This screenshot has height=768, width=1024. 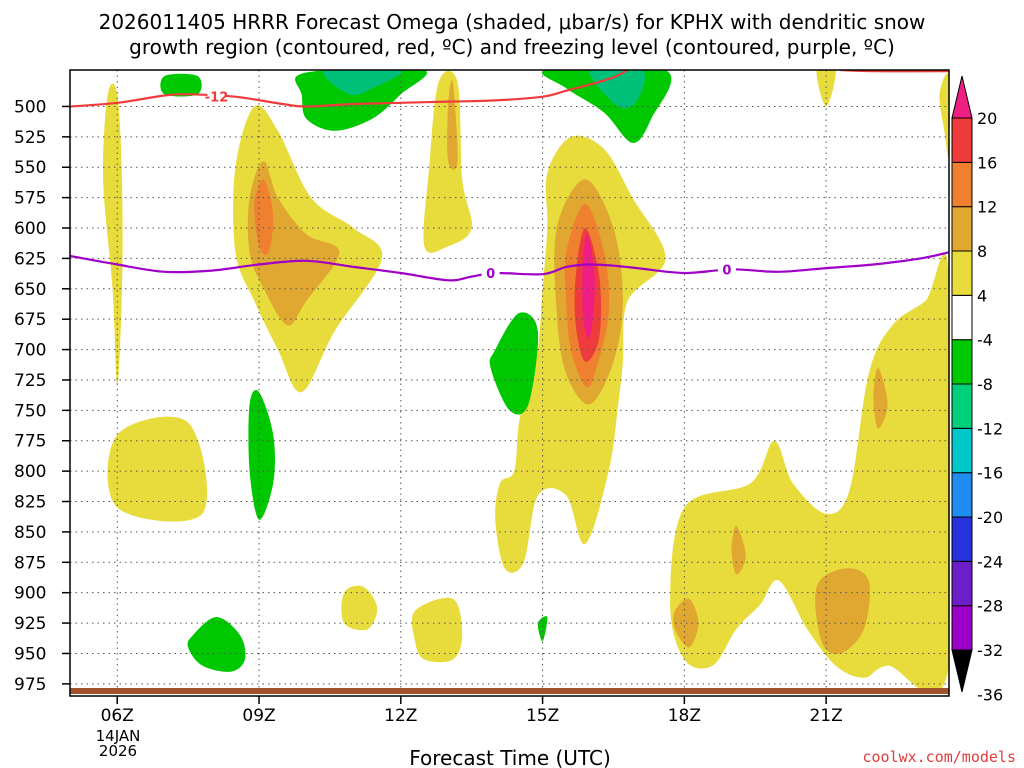 What do you see at coordinates (30, 381) in the screenshot?
I see `y-tick-label-725: 725` at bounding box center [30, 381].